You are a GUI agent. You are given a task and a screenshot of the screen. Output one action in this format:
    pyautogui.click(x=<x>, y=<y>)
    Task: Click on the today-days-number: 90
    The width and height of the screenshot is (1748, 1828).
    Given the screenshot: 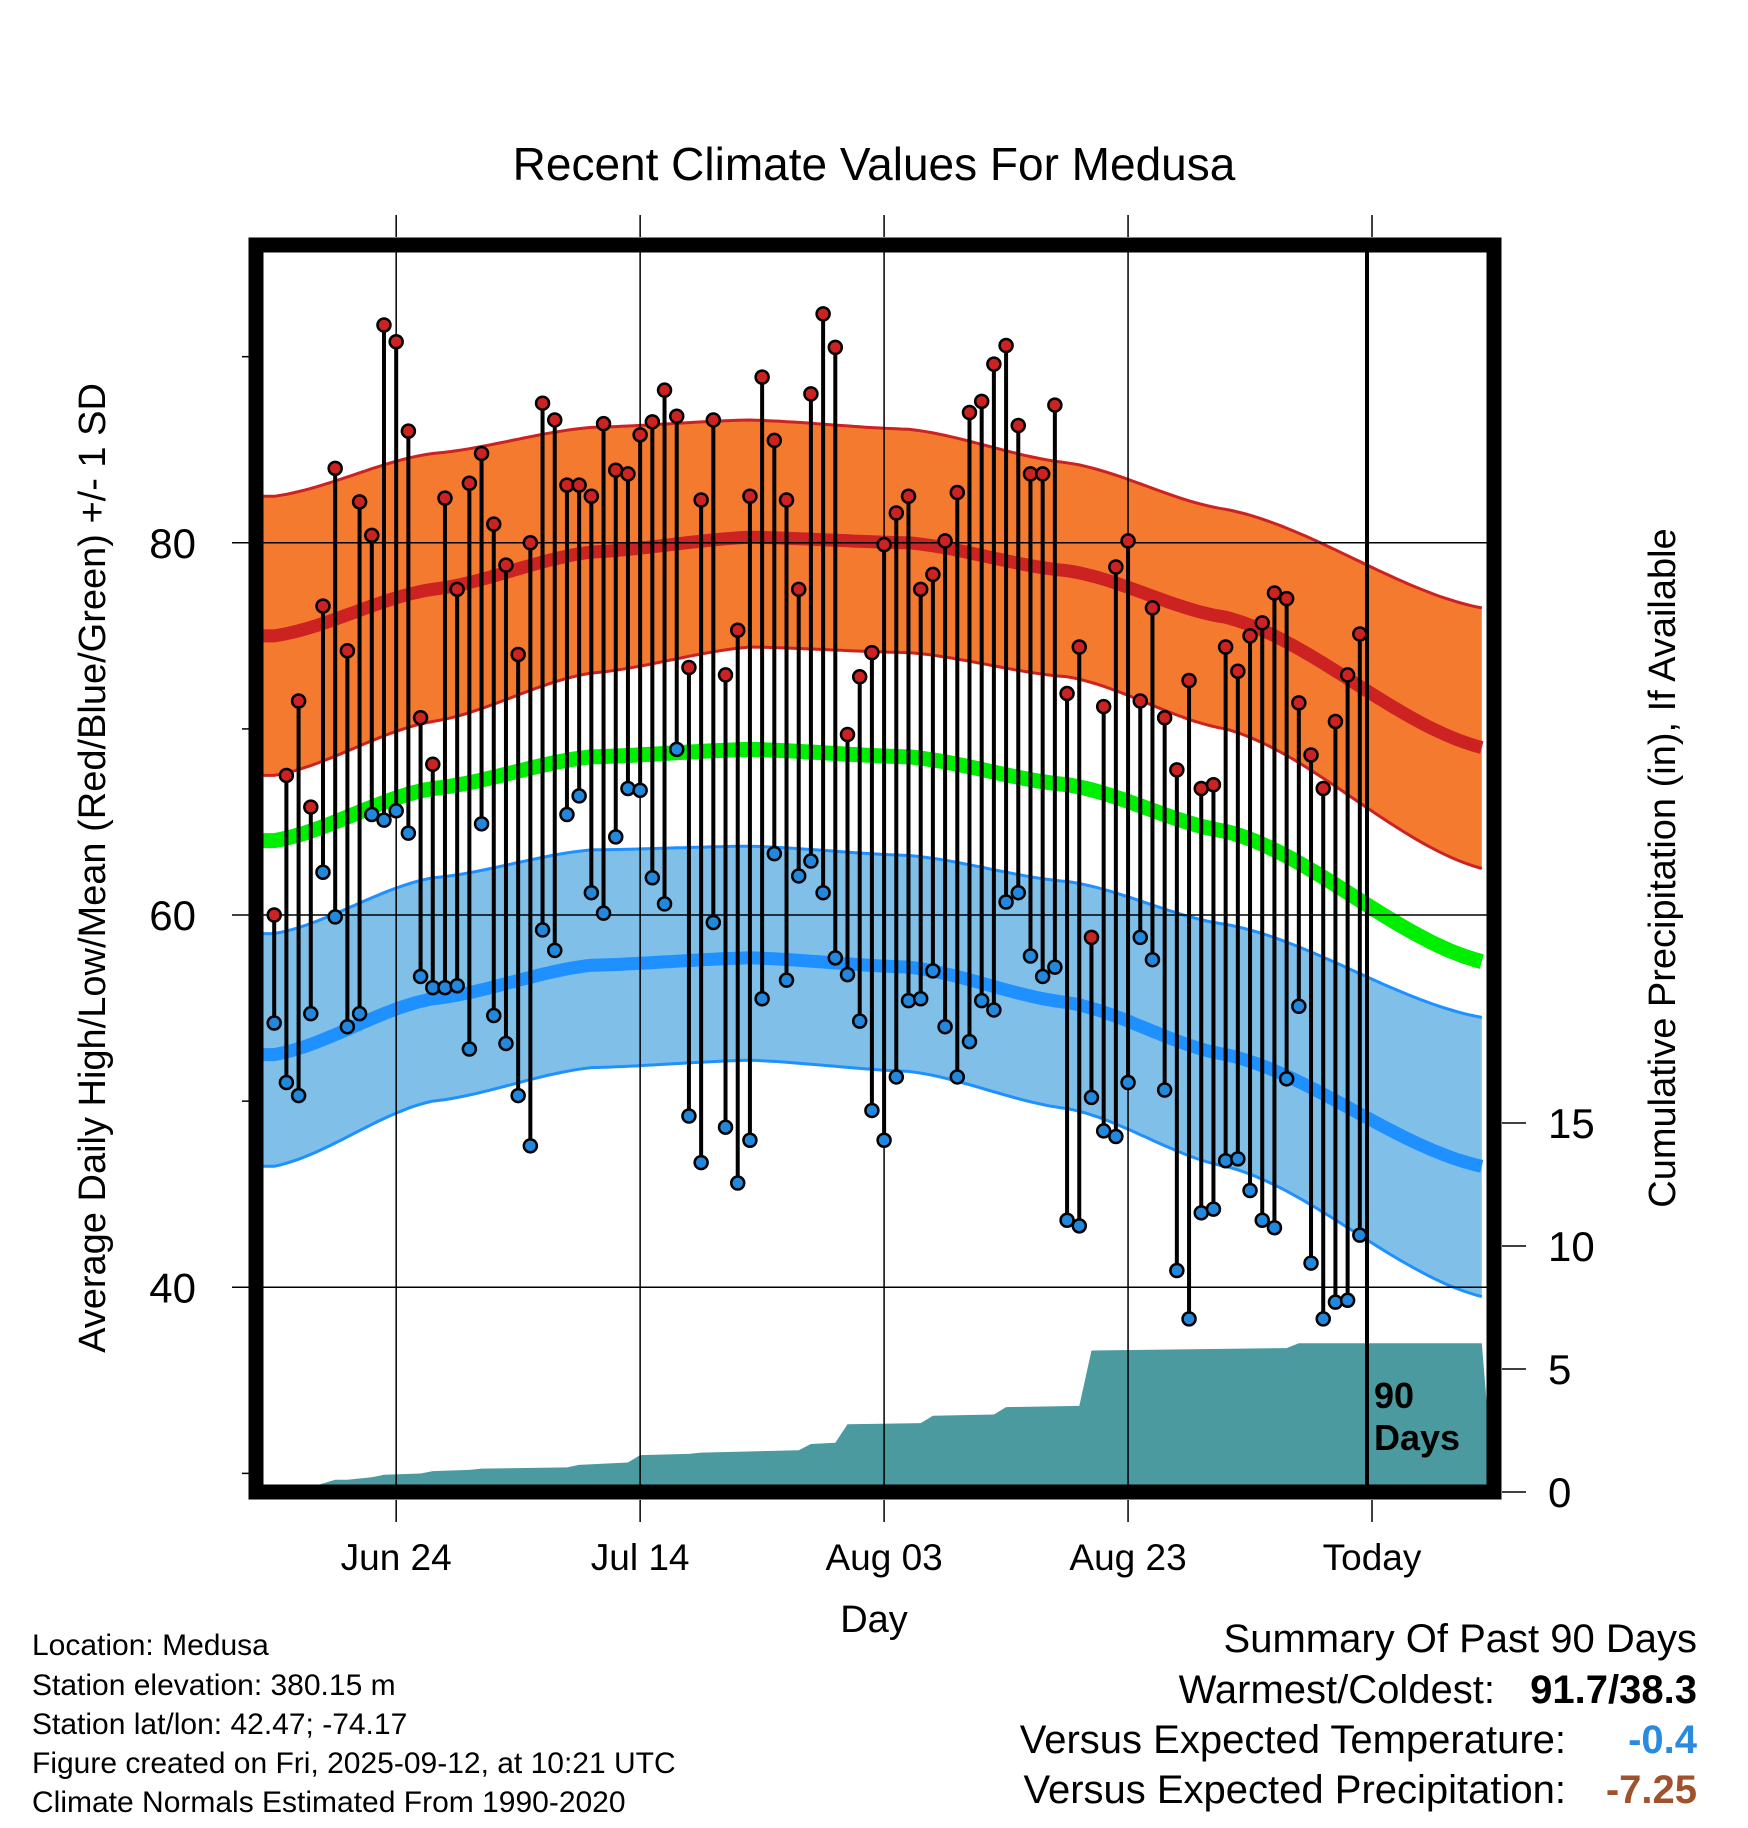 What is the action you would take?
    pyautogui.click(x=1394, y=1395)
    